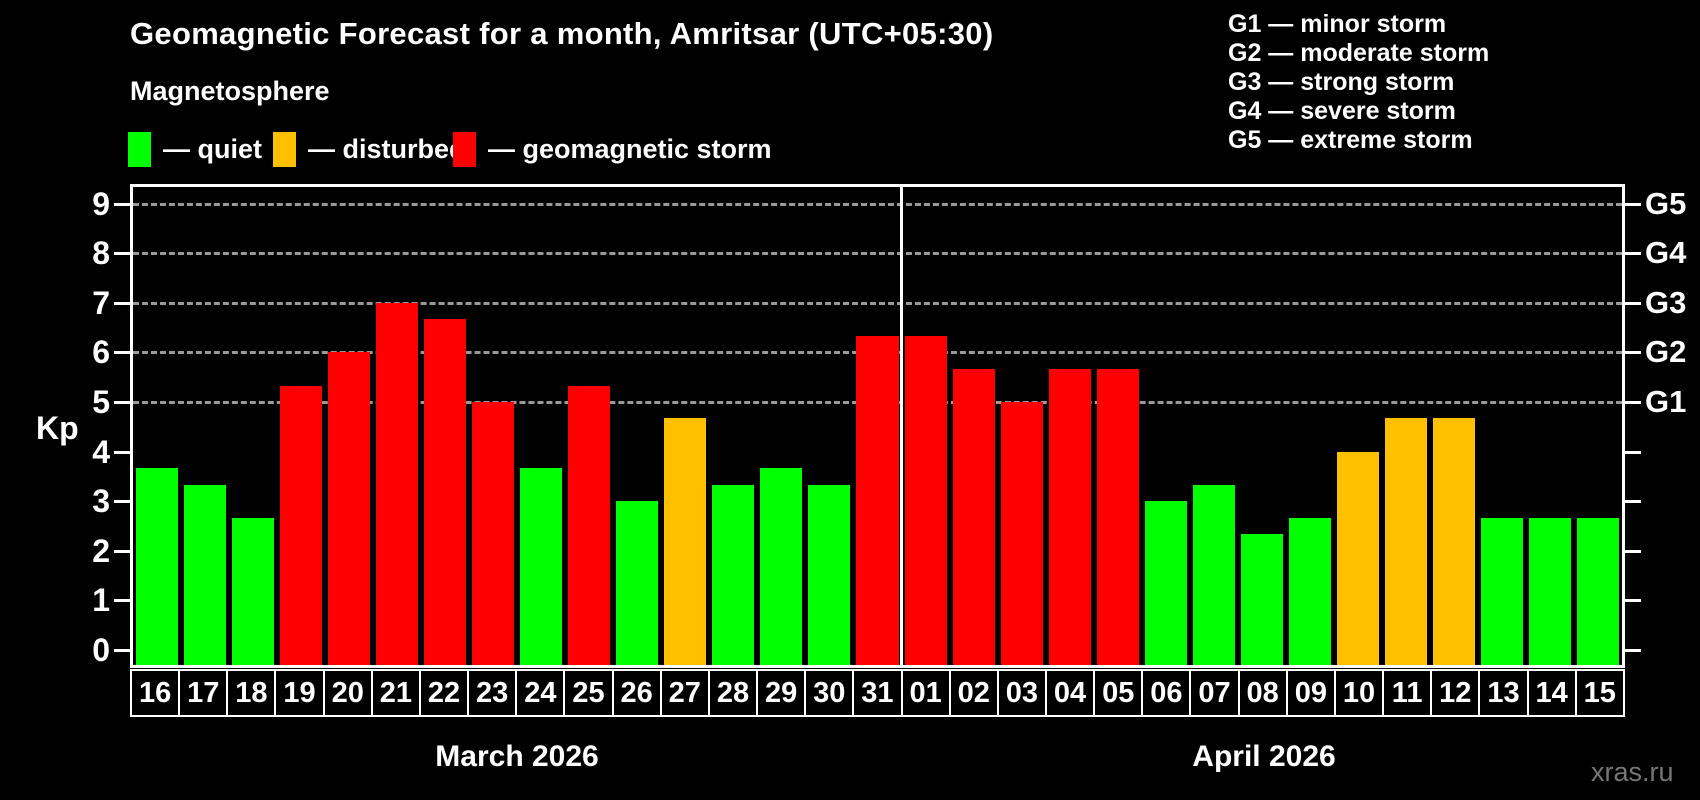  What do you see at coordinates (1070, 693) in the screenshot?
I see `date-cell-04: 04` at bounding box center [1070, 693].